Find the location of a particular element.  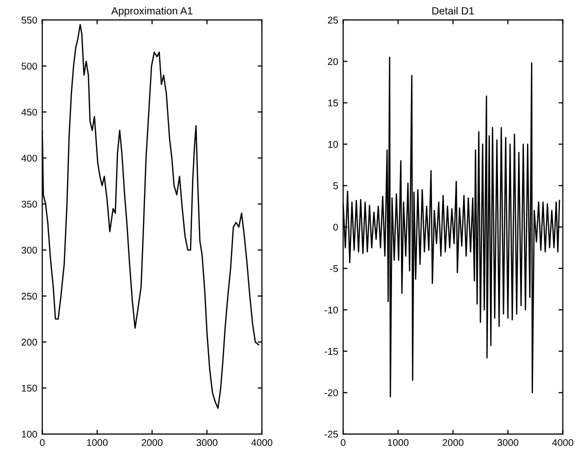

y-tick-label: -25 is located at coordinates (331, 434).